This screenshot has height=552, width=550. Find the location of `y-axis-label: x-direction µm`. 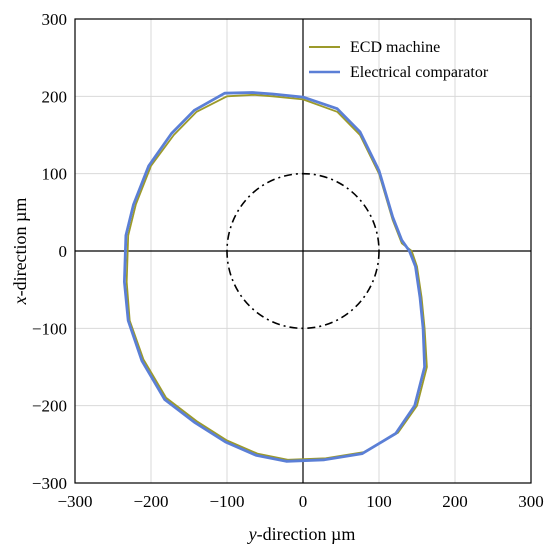

y-axis-label: x-direction µm is located at coordinates (20, 252).